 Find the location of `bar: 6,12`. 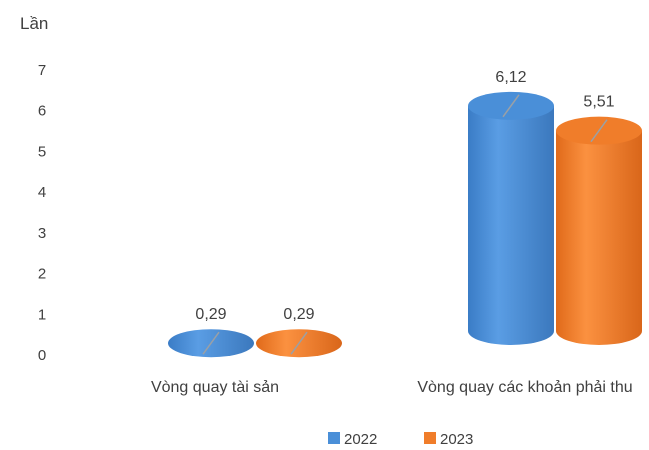

bar: 6,12 is located at coordinates (511, 207).